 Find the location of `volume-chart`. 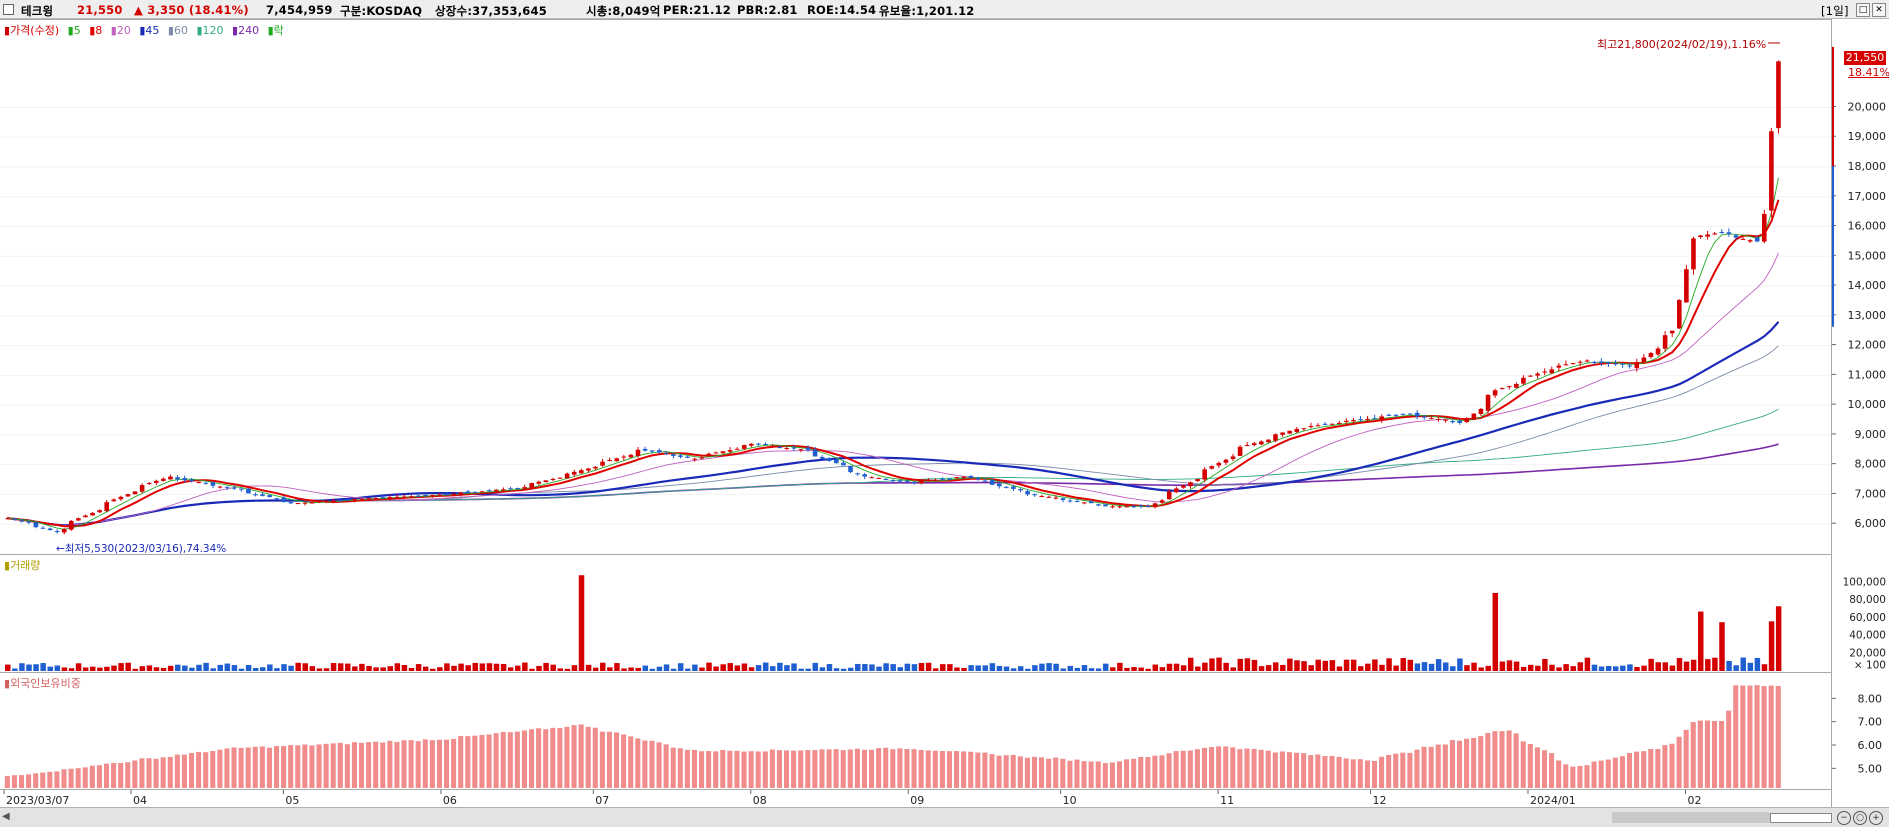

volume-chart is located at coordinates (915, 614).